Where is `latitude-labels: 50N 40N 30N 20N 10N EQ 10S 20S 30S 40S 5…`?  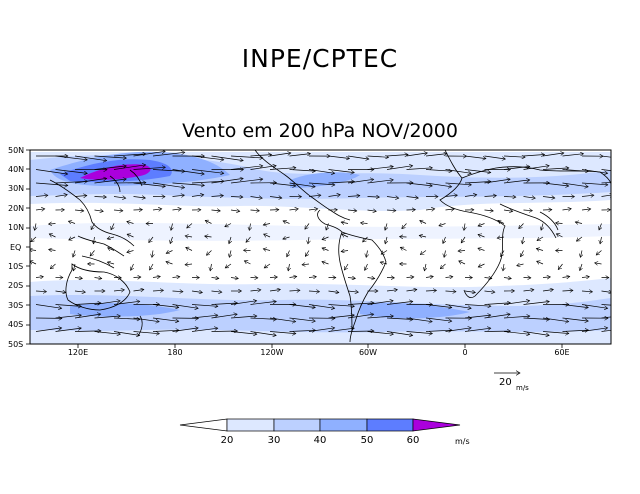 latitude-labels: 50N 40N 30N 20N 10N EQ 10S 20S 30S 40S 5… is located at coordinates (16, 247).